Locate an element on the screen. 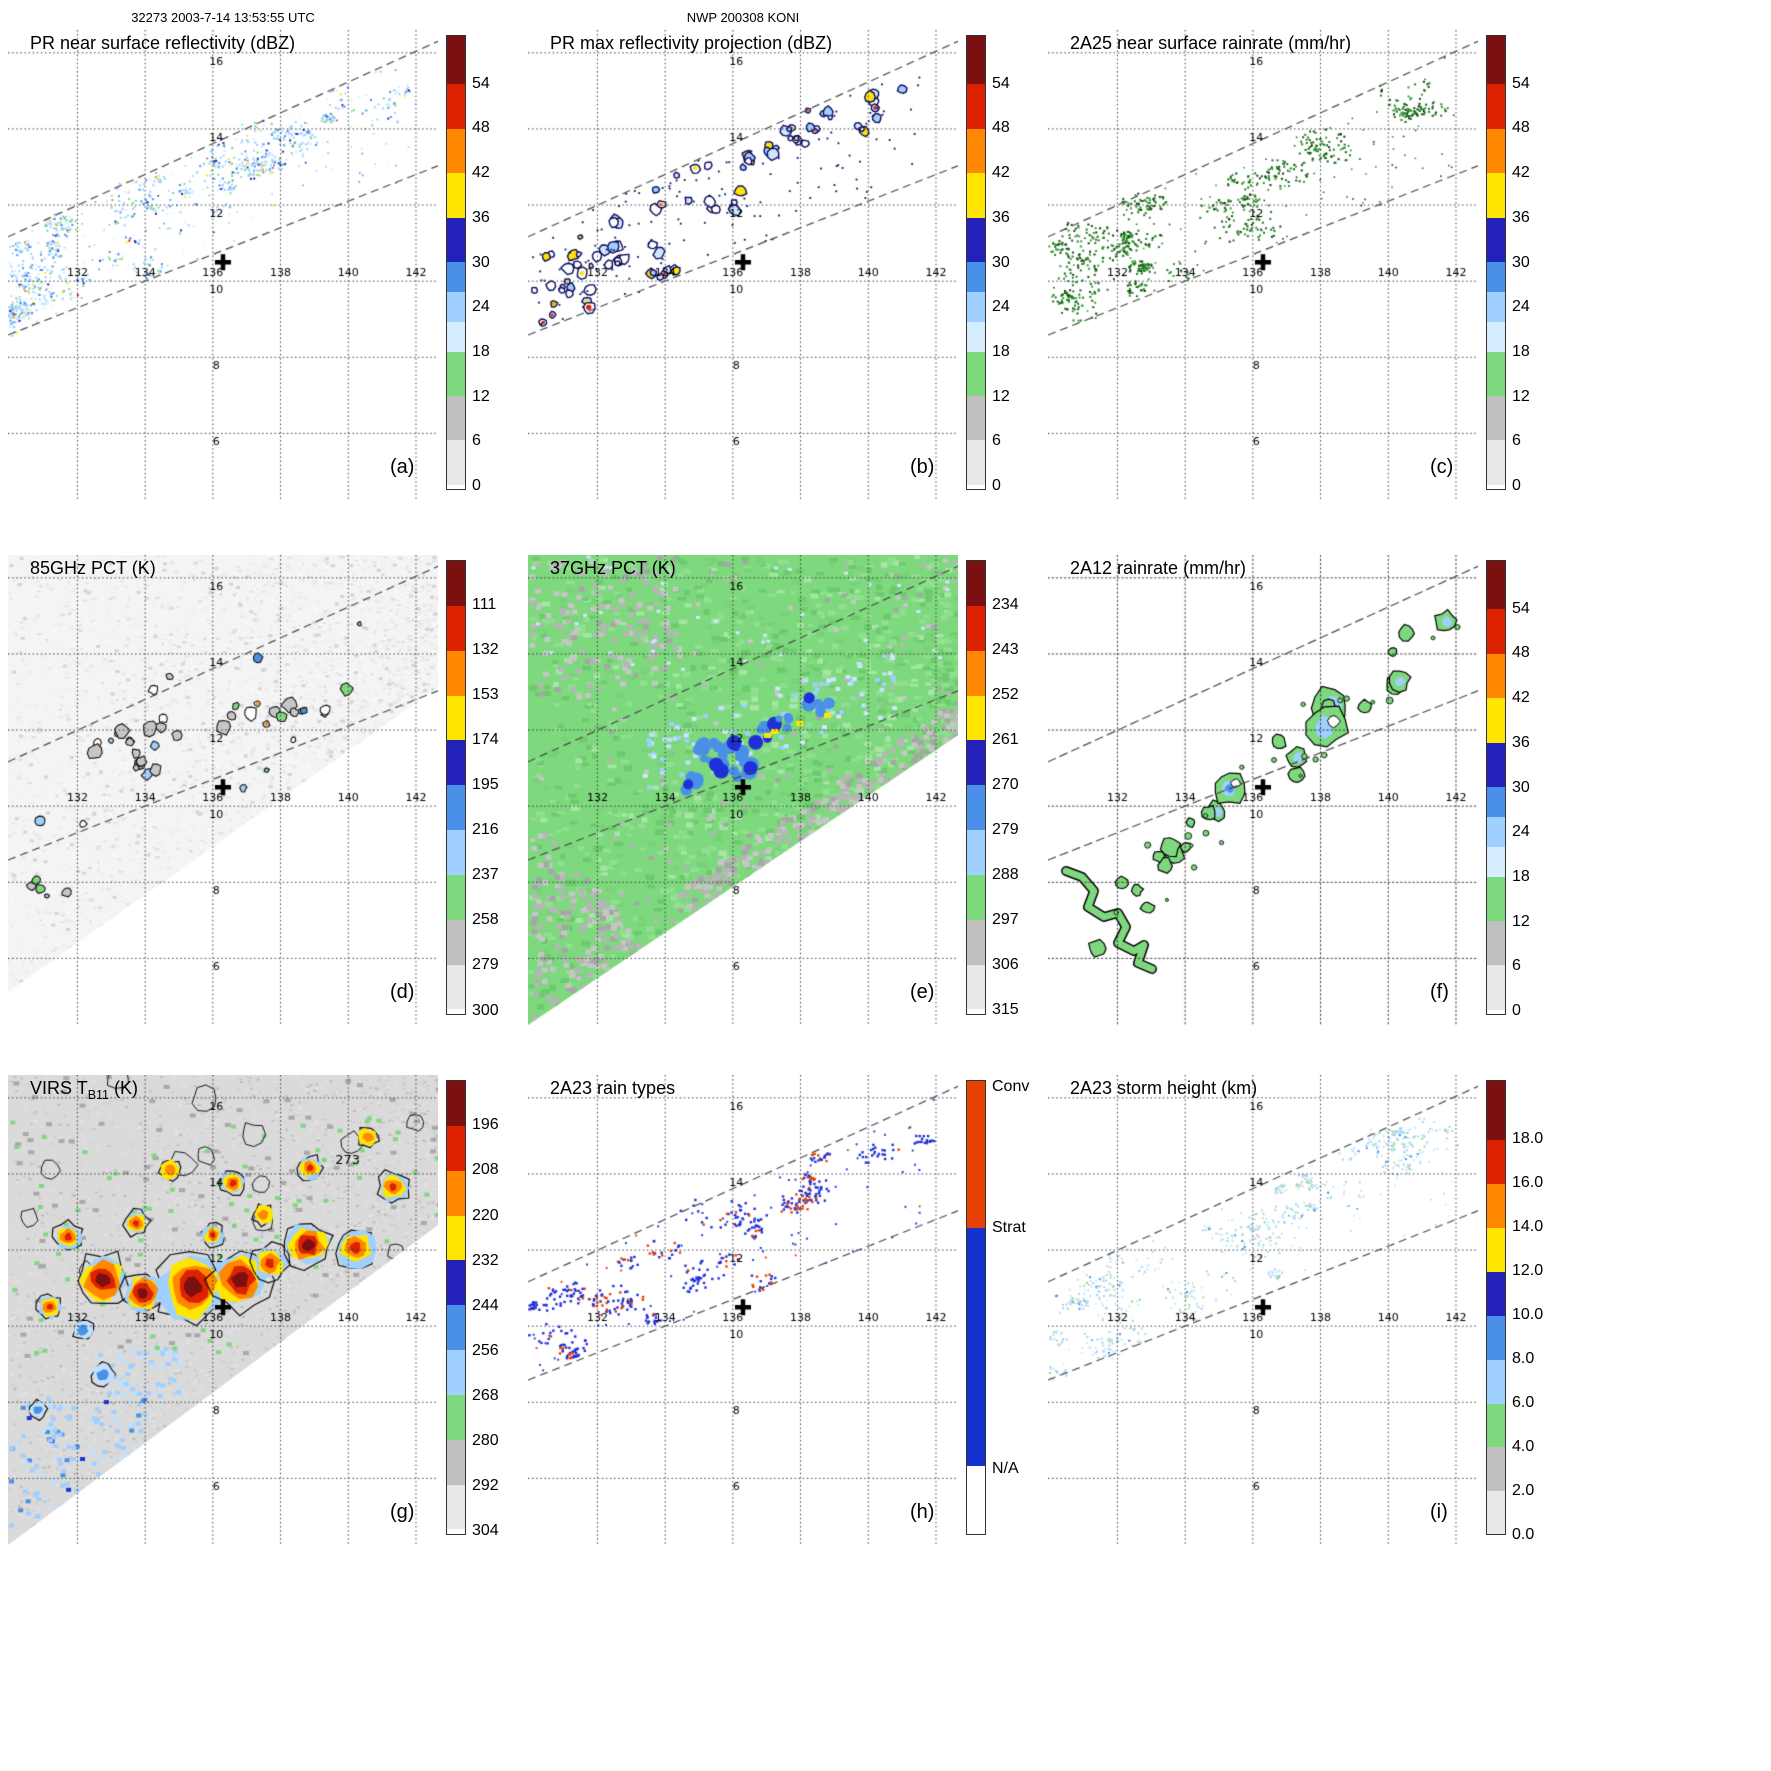  map-canvas-b is located at coordinates (743, 265).